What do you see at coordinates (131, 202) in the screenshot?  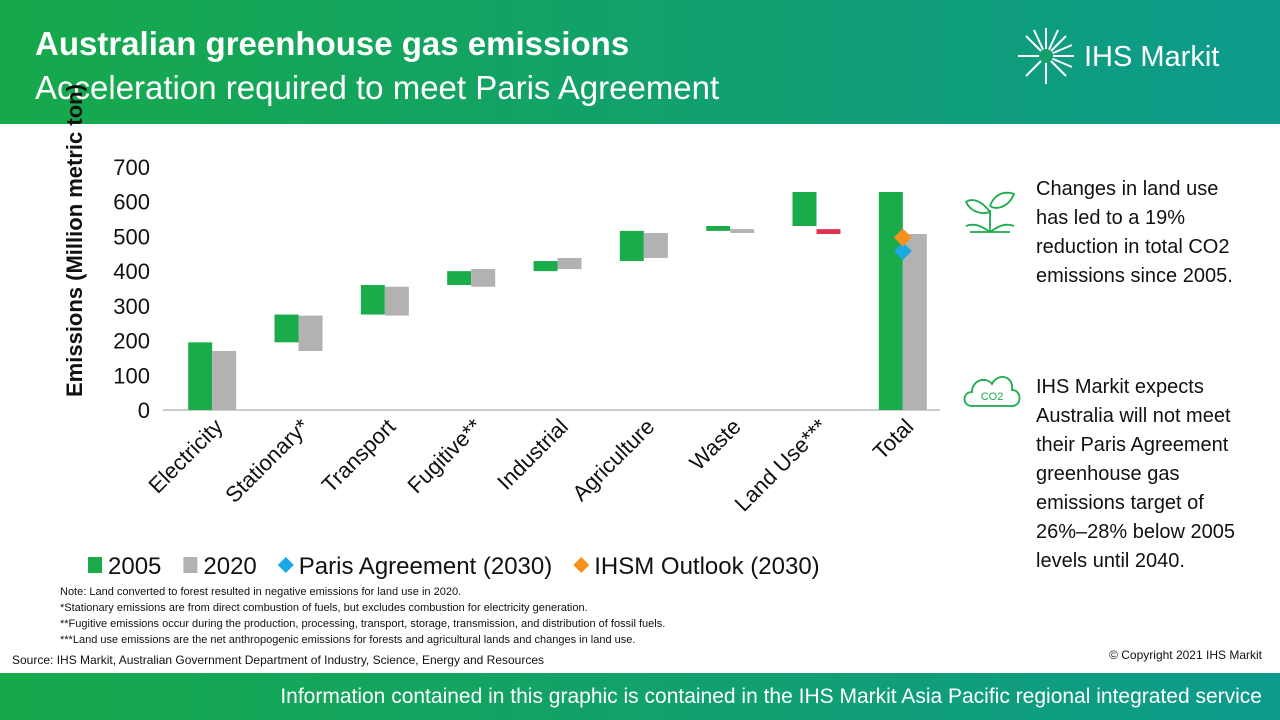 I see `y-tick-label: 600` at bounding box center [131, 202].